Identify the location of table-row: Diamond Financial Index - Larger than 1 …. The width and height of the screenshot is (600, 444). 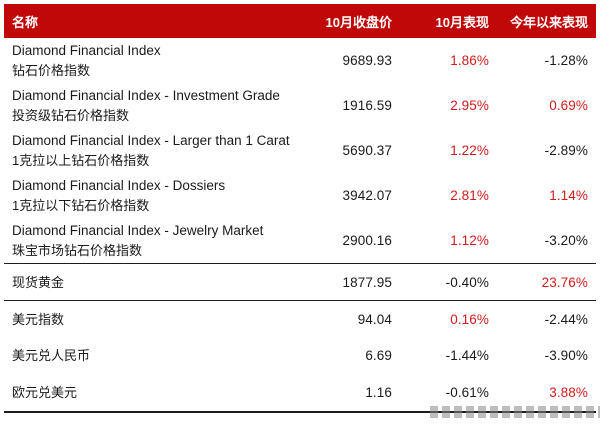
(300, 150).